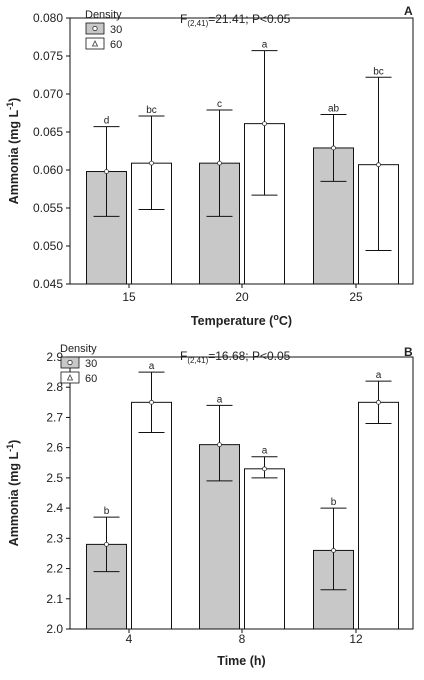  Describe the element at coordinates (242, 639) in the screenshot. I see `x-tick-label: 8` at that location.